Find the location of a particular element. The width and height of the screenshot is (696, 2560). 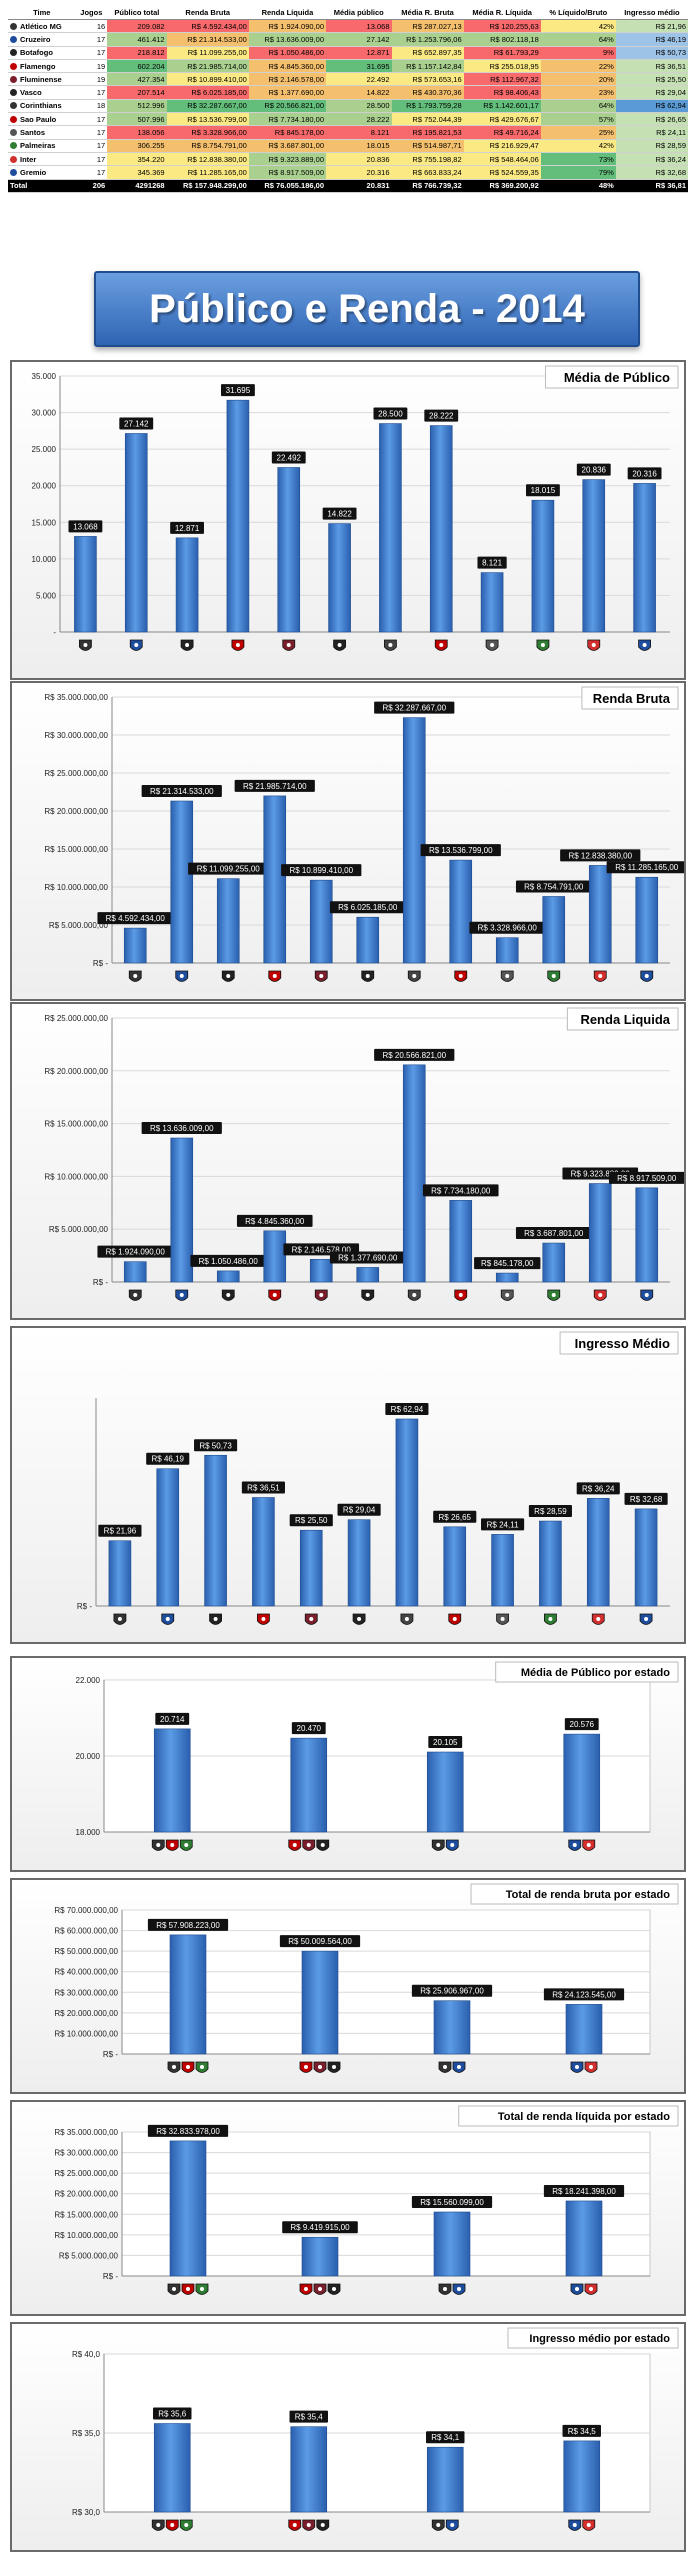

games-cell: 16 is located at coordinates (91, 26).